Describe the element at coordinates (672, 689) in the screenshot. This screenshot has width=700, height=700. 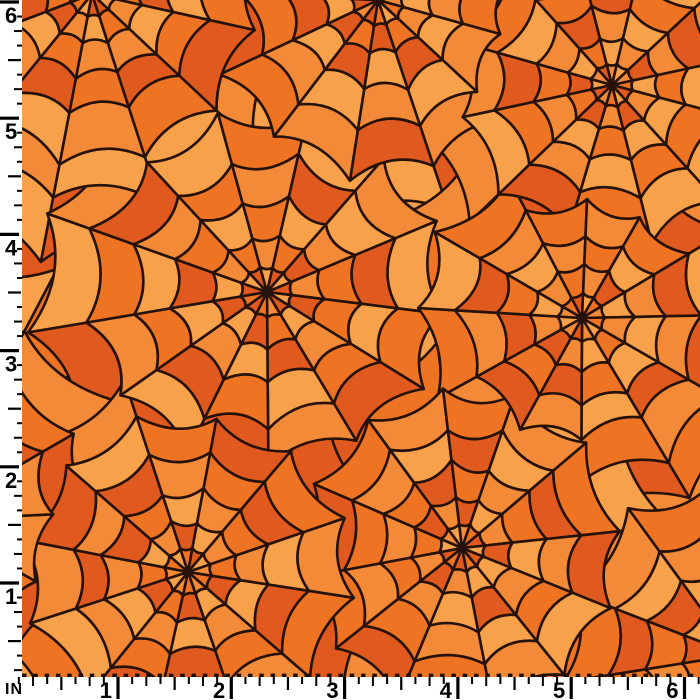
I see `bottom-ruler-number-6: 6` at that location.